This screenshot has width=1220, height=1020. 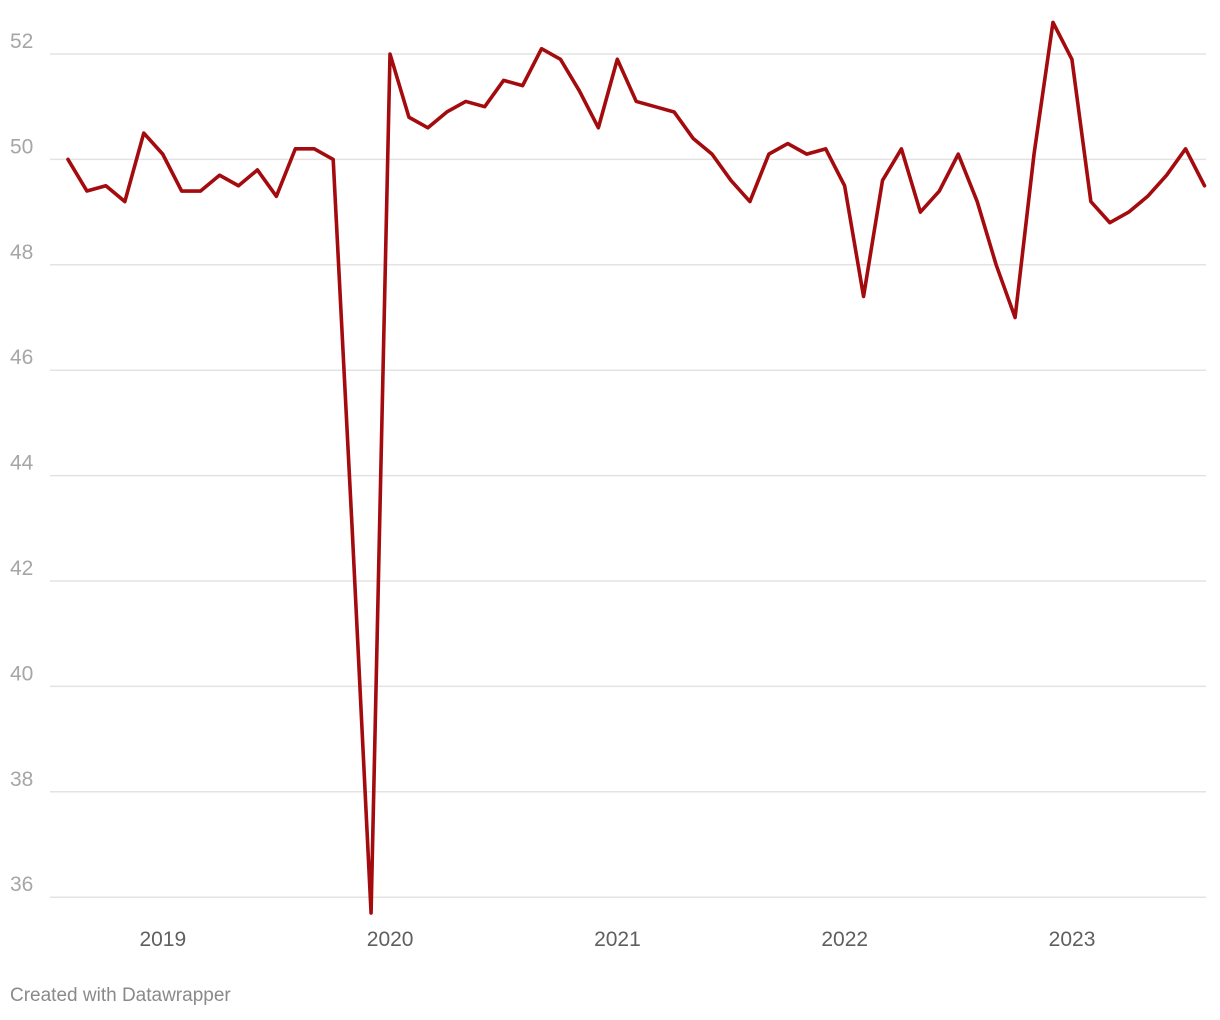 What do you see at coordinates (21, 252) in the screenshot?
I see `y-tick-label-48: 48` at bounding box center [21, 252].